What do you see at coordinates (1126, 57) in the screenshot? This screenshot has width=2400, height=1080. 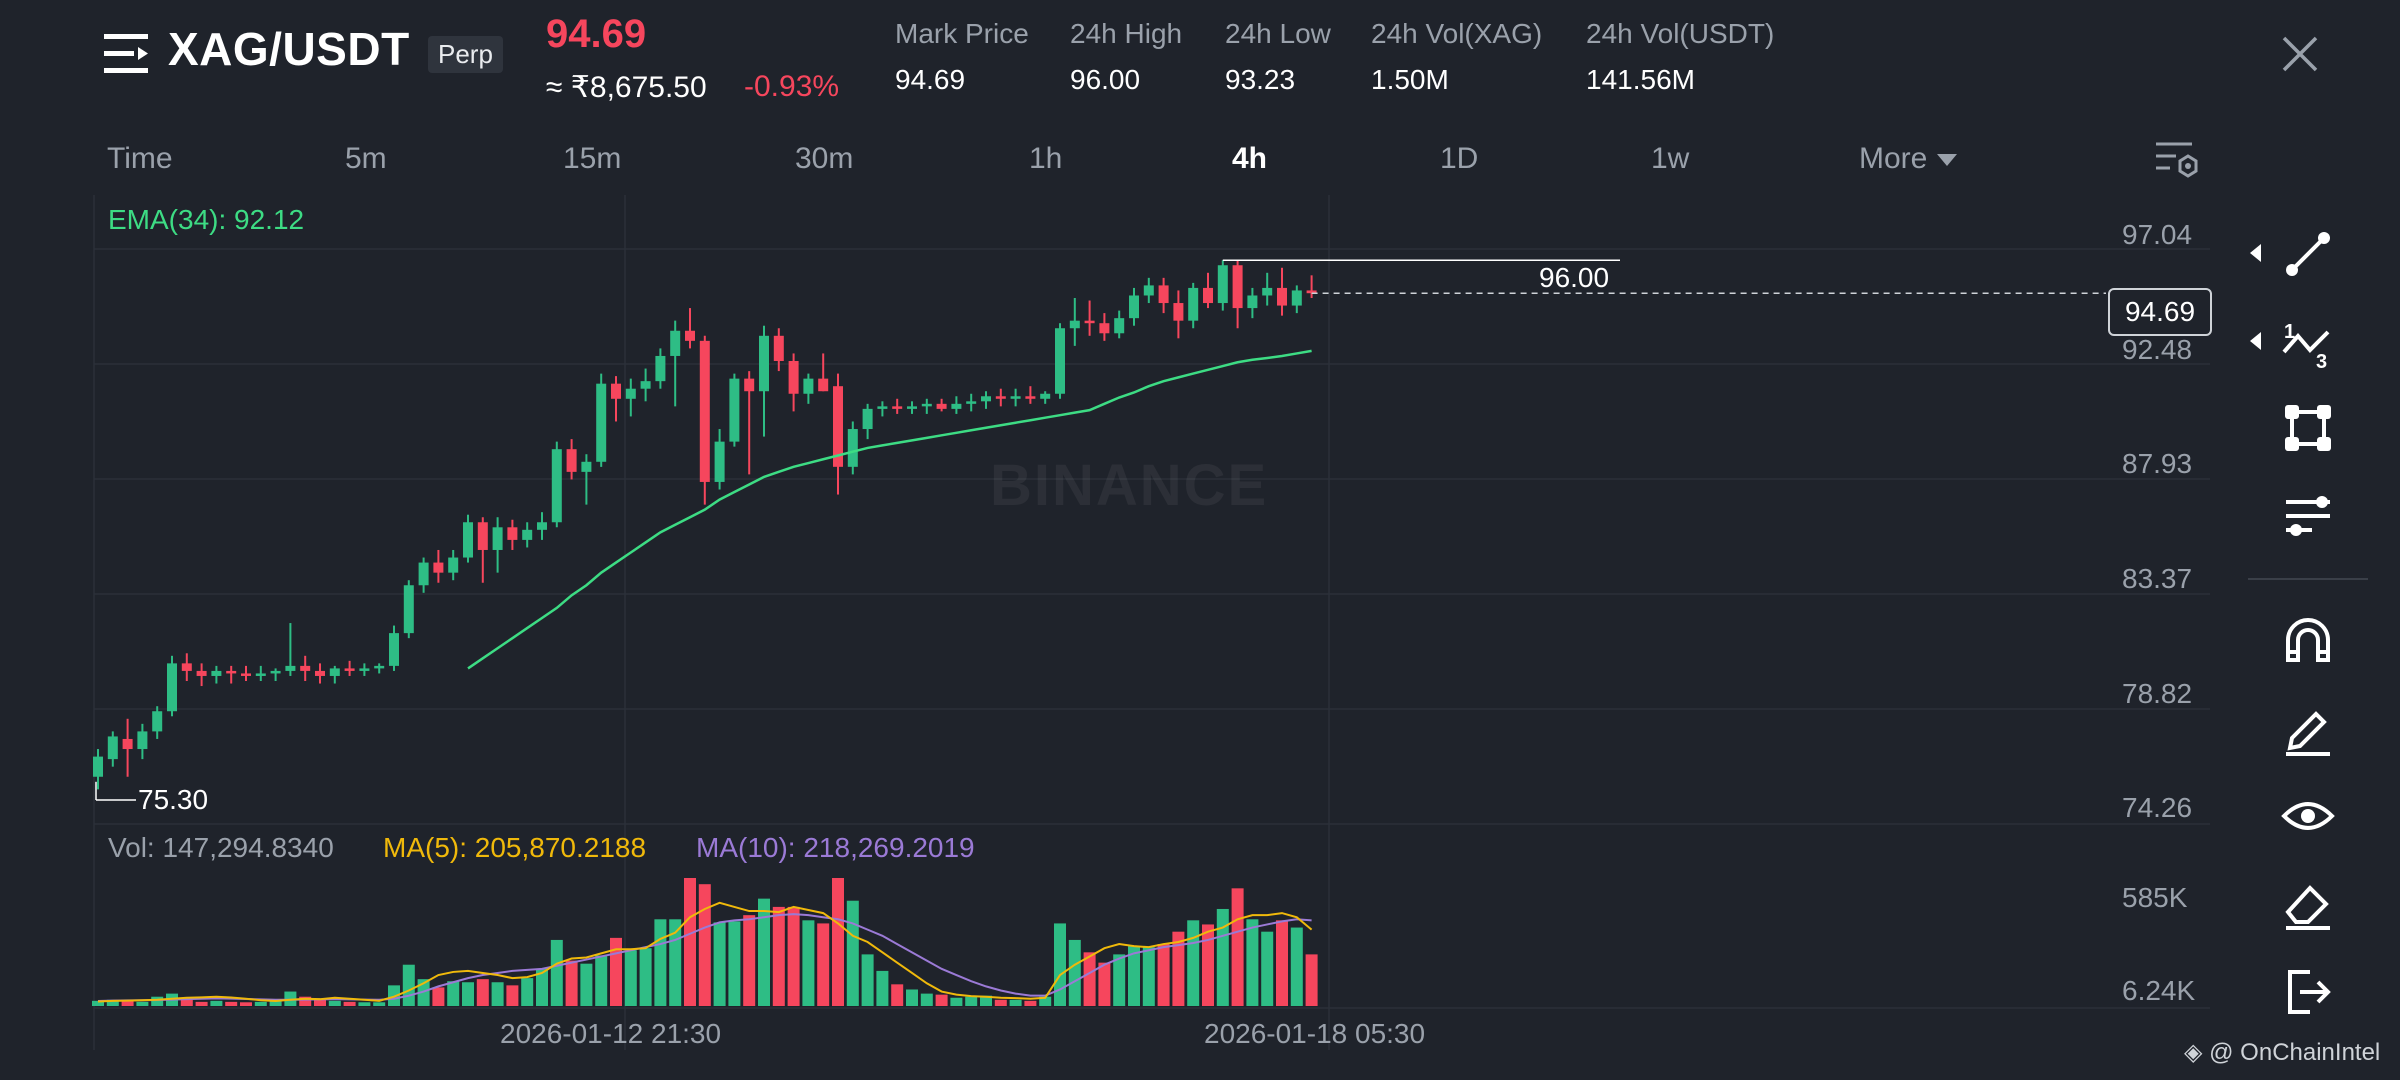 I see `stat-24h-high: 24h High 96.00` at bounding box center [1126, 57].